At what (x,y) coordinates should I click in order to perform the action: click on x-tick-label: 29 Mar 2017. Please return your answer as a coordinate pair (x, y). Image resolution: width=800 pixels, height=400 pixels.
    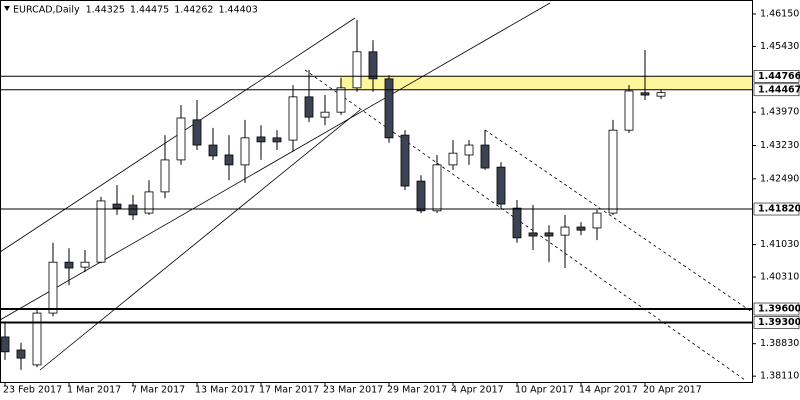
    Looking at the image, I should click on (417, 390).